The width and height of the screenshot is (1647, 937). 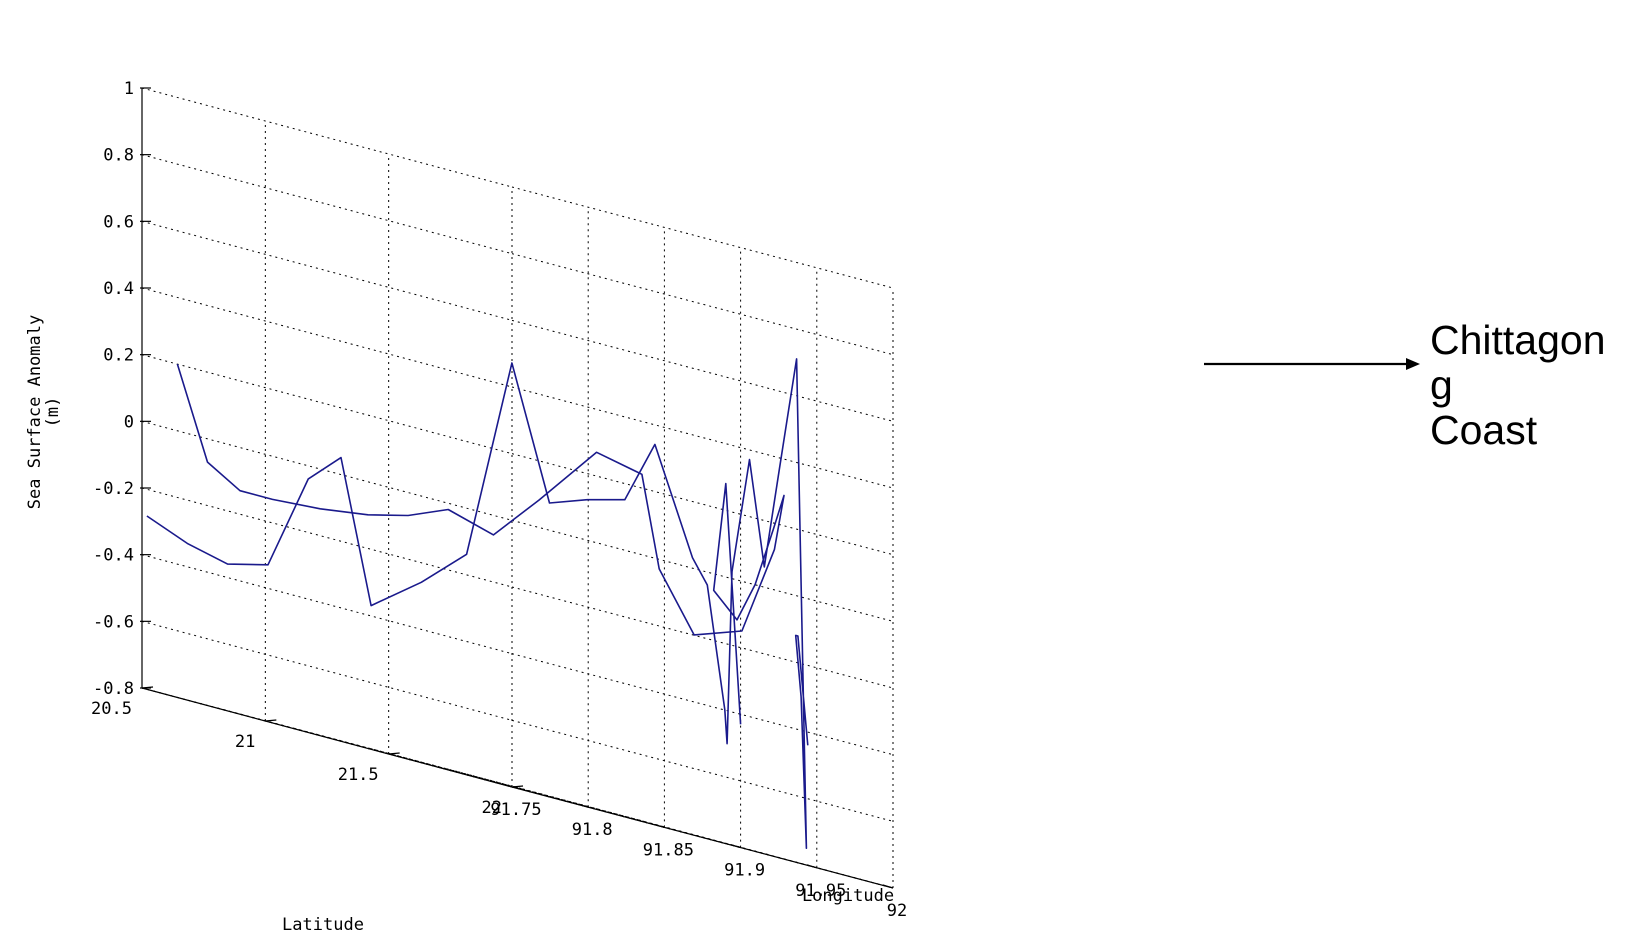 I want to click on z-tick-label-6: 0.4, so click(x=118, y=289).